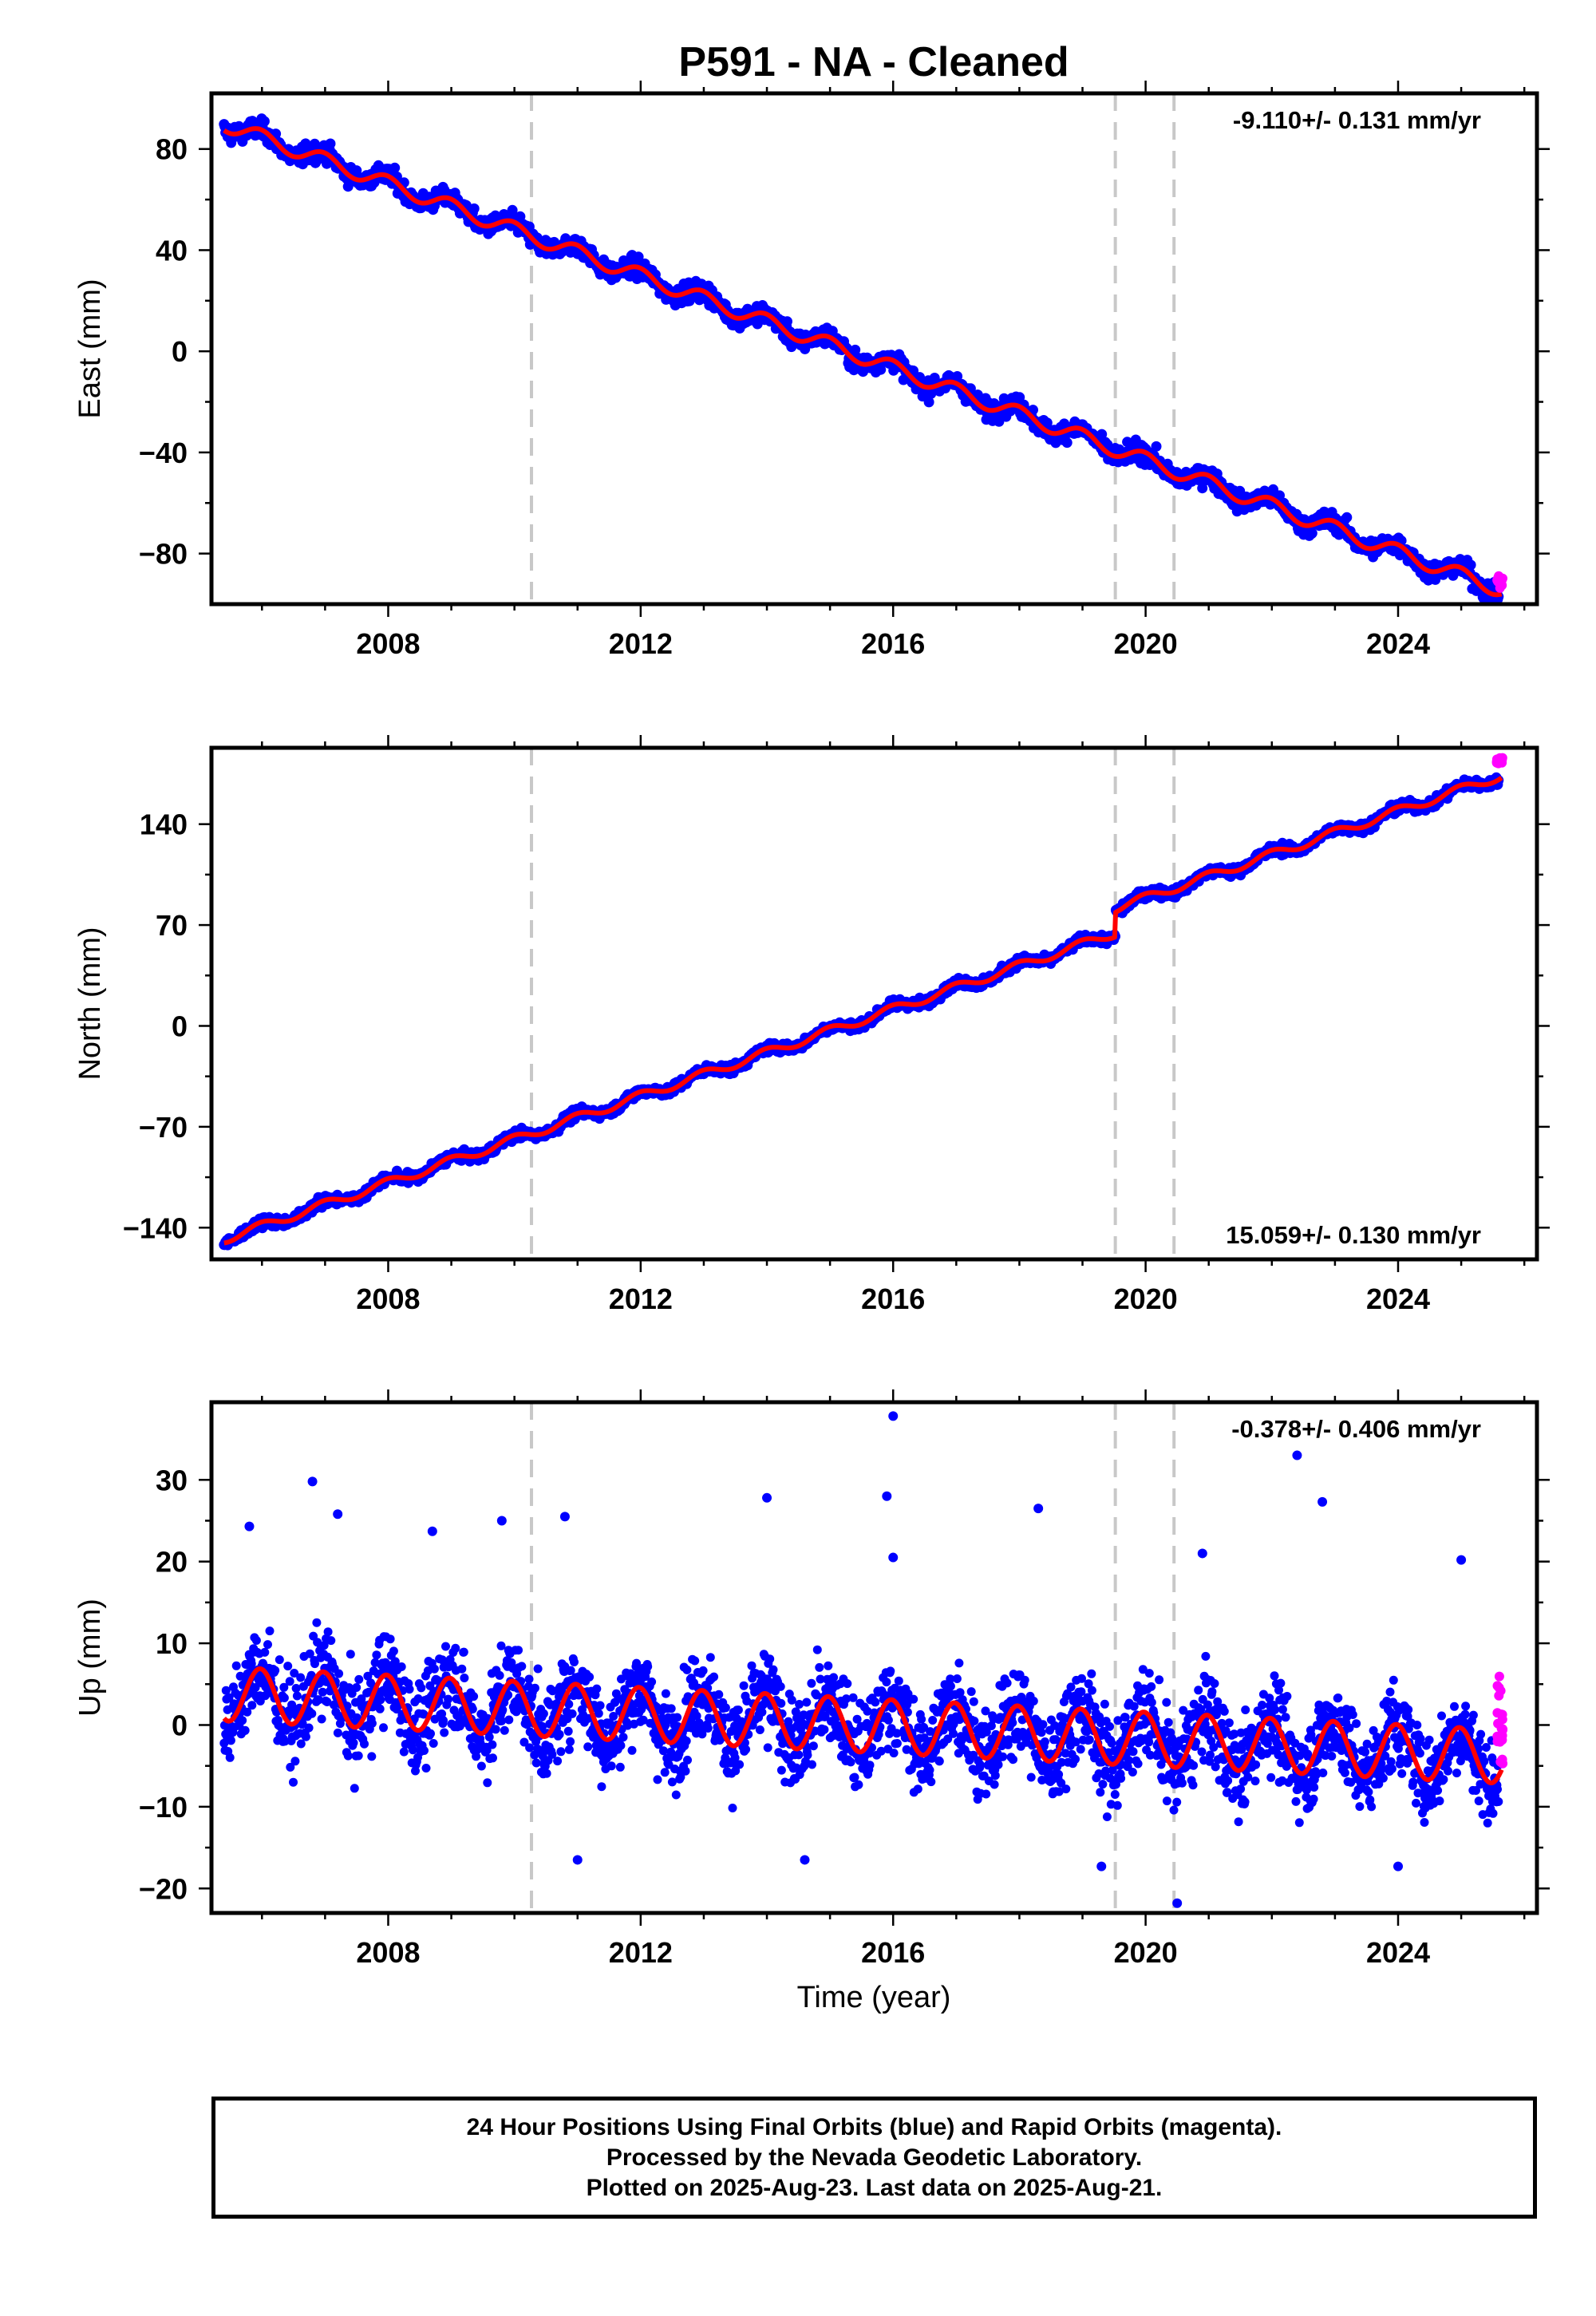 This screenshot has width=1596, height=2316. I want to click on north-rate-label: 15.059+/- 0.130 mm/yr, so click(1353, 1235).